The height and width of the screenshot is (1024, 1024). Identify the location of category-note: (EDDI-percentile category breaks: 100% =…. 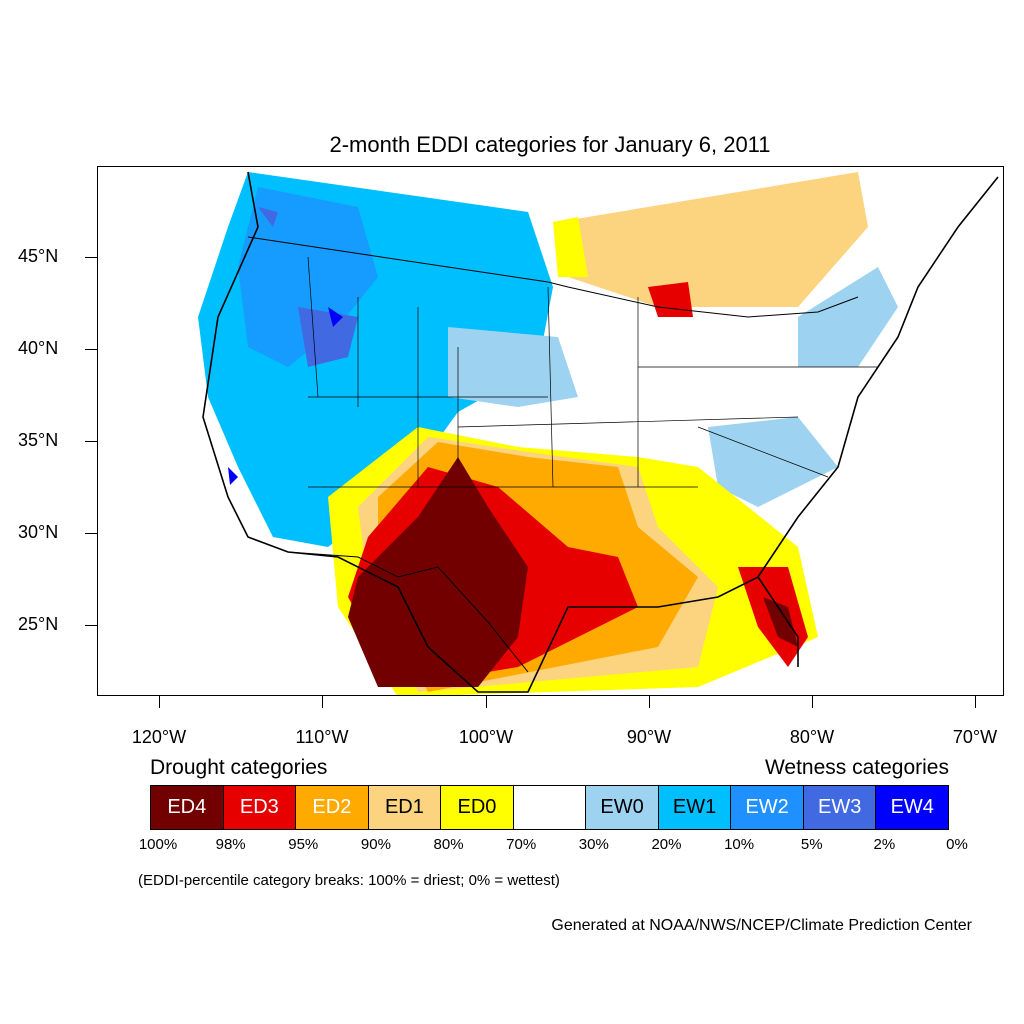
(349, 880).